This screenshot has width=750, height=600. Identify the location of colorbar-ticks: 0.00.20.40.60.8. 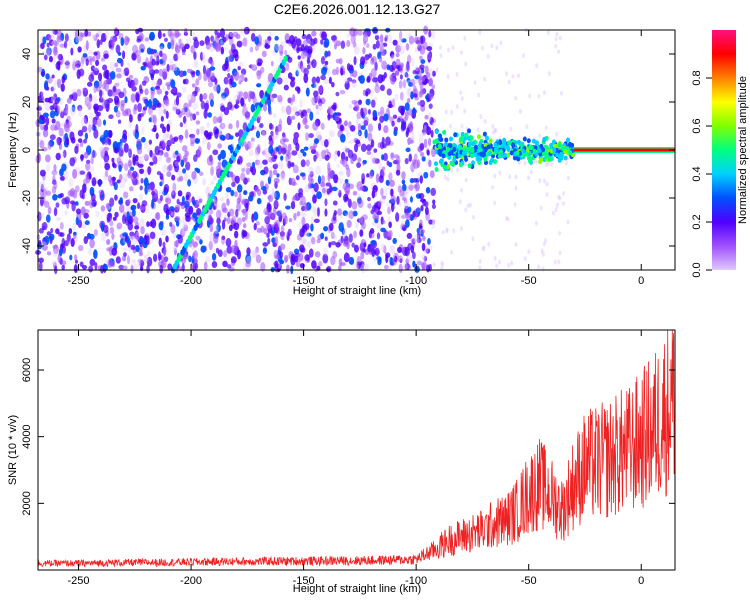
(701, 174).